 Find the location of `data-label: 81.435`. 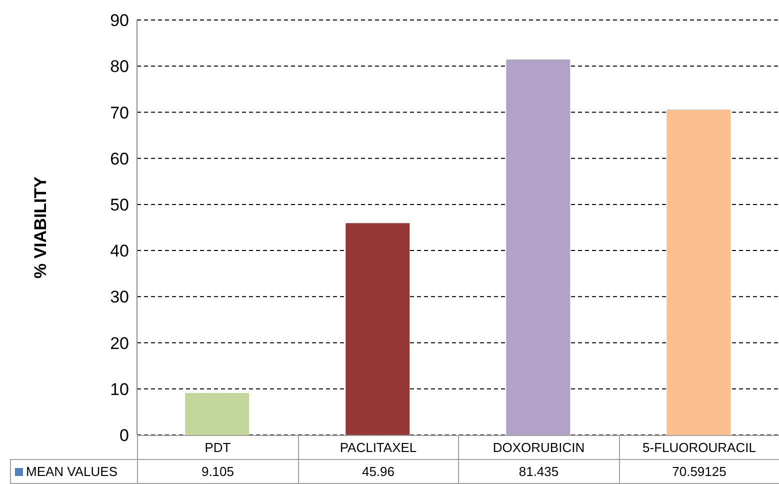

data-label: 81.435 is located at coordinates (539, 471).